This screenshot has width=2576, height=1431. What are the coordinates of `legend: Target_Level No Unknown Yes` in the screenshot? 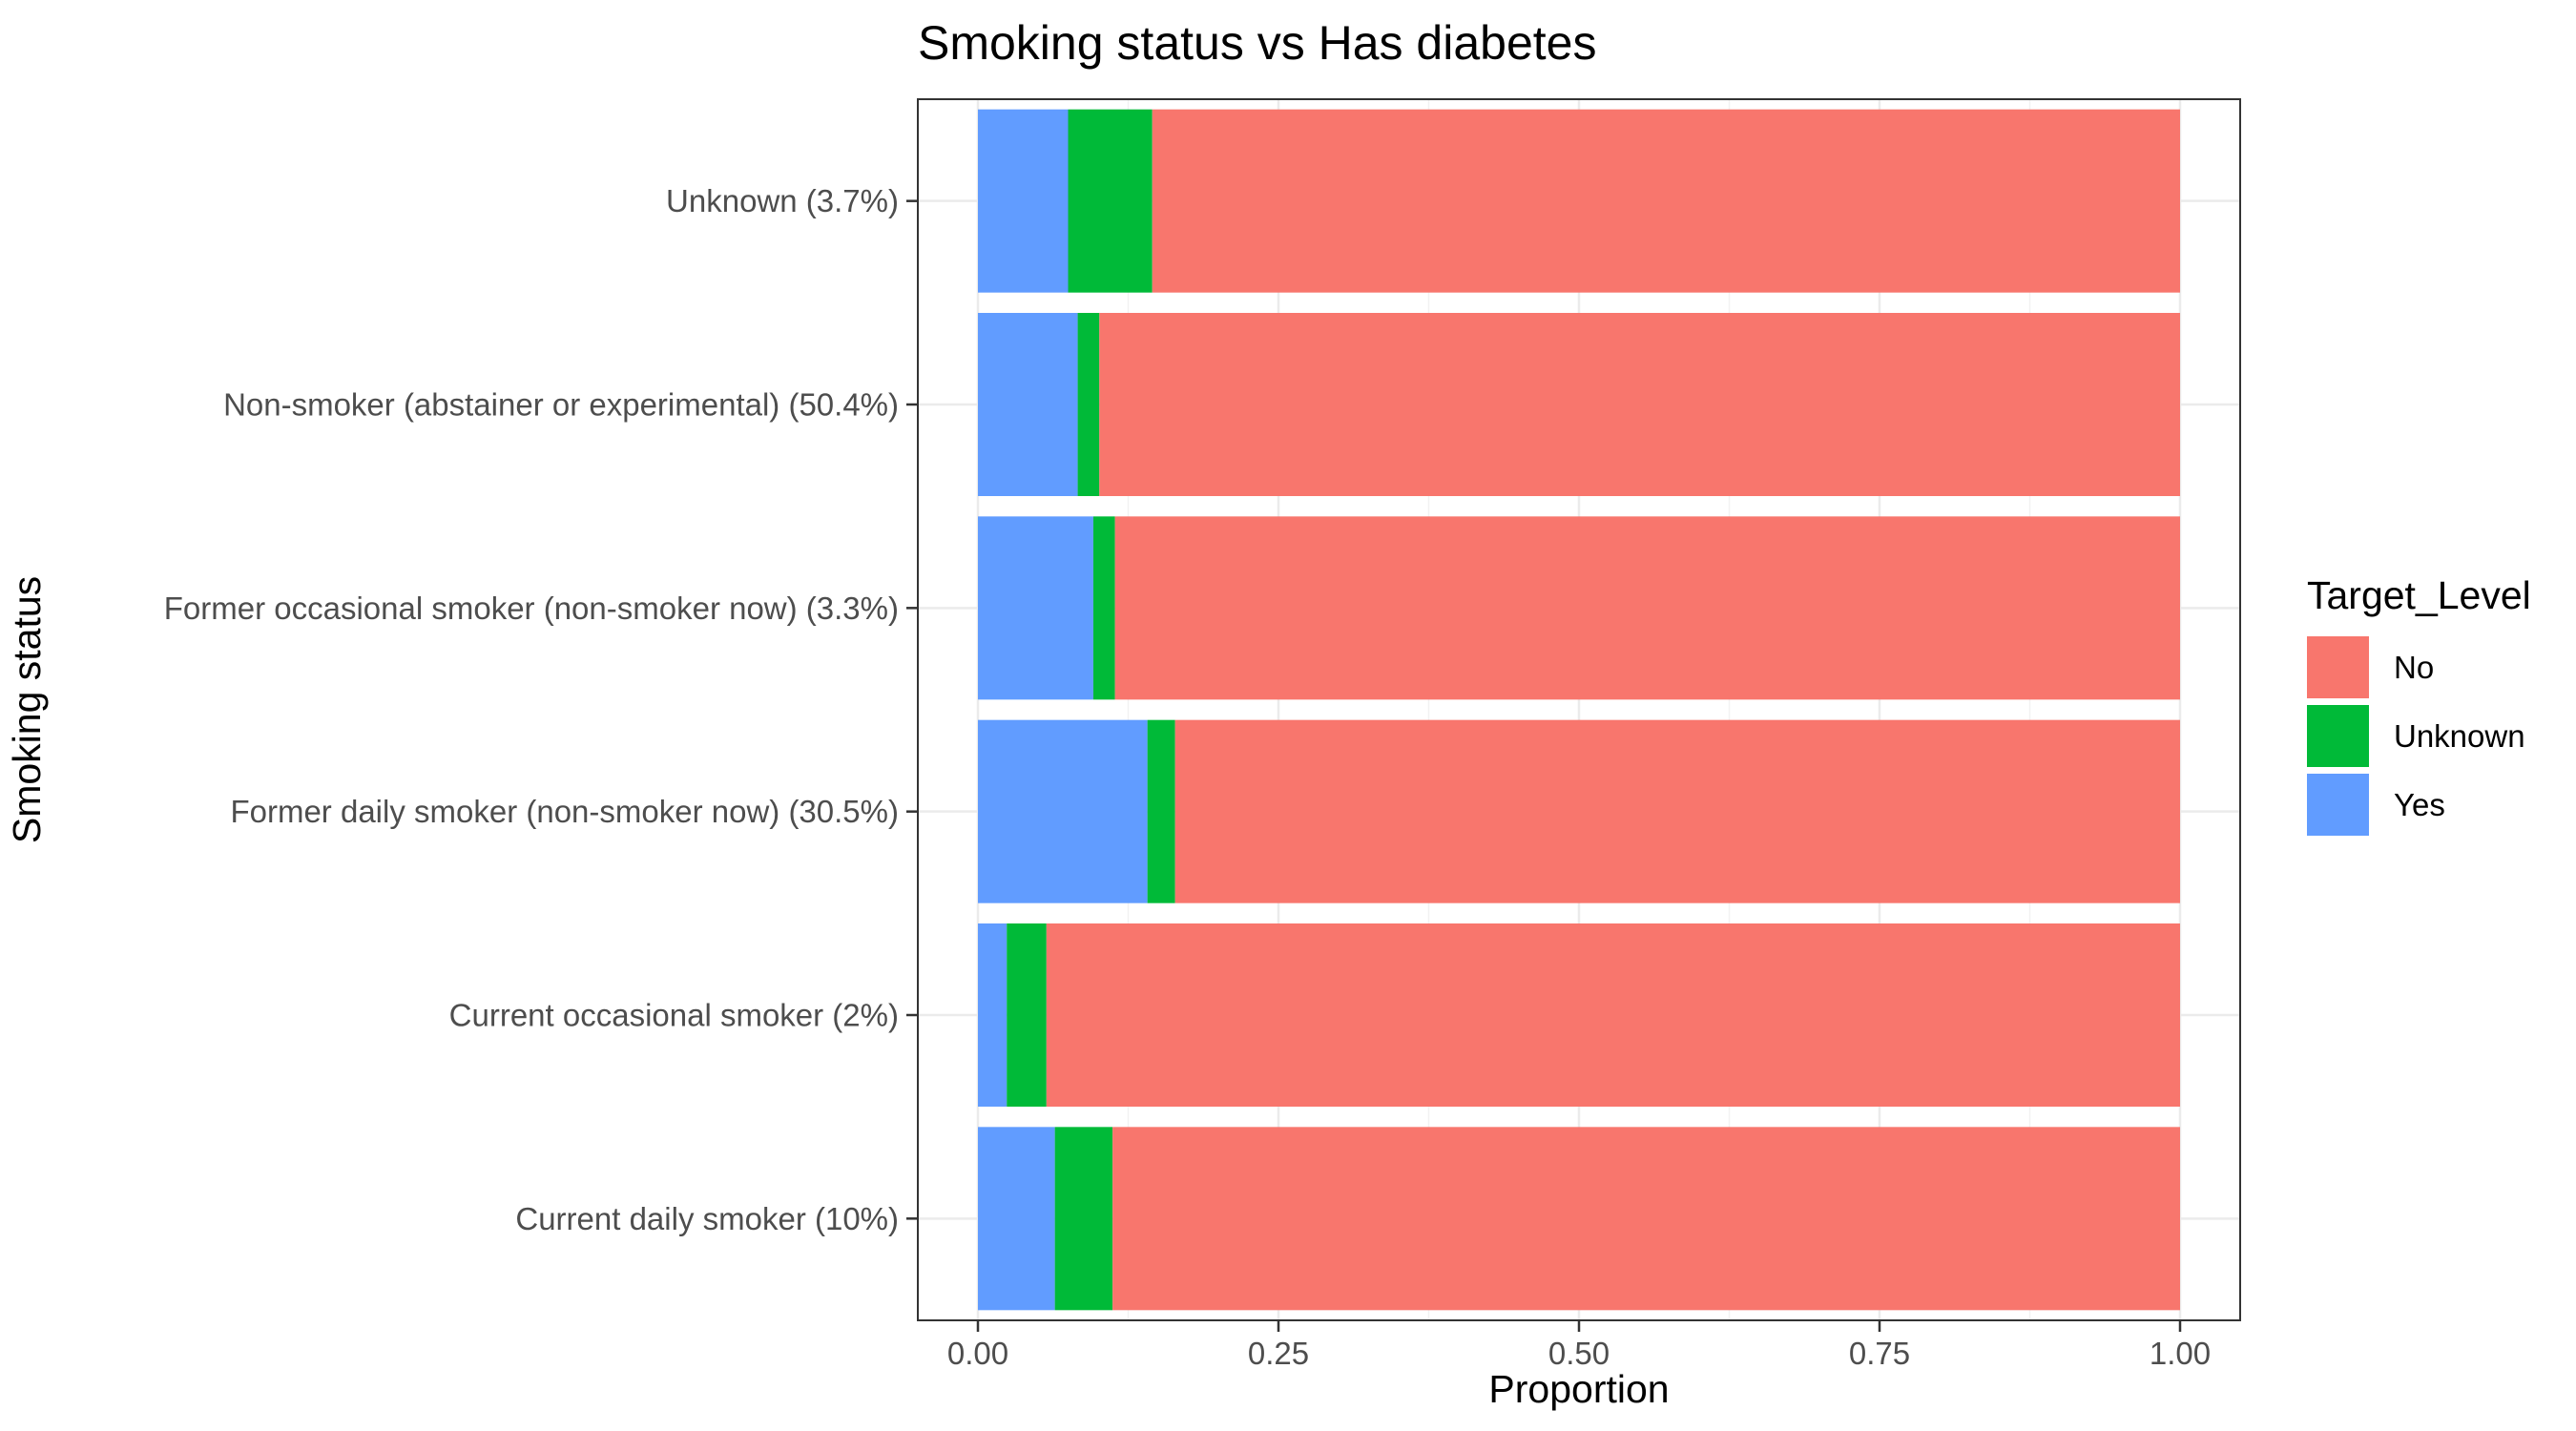 It's located at (2419, 705).